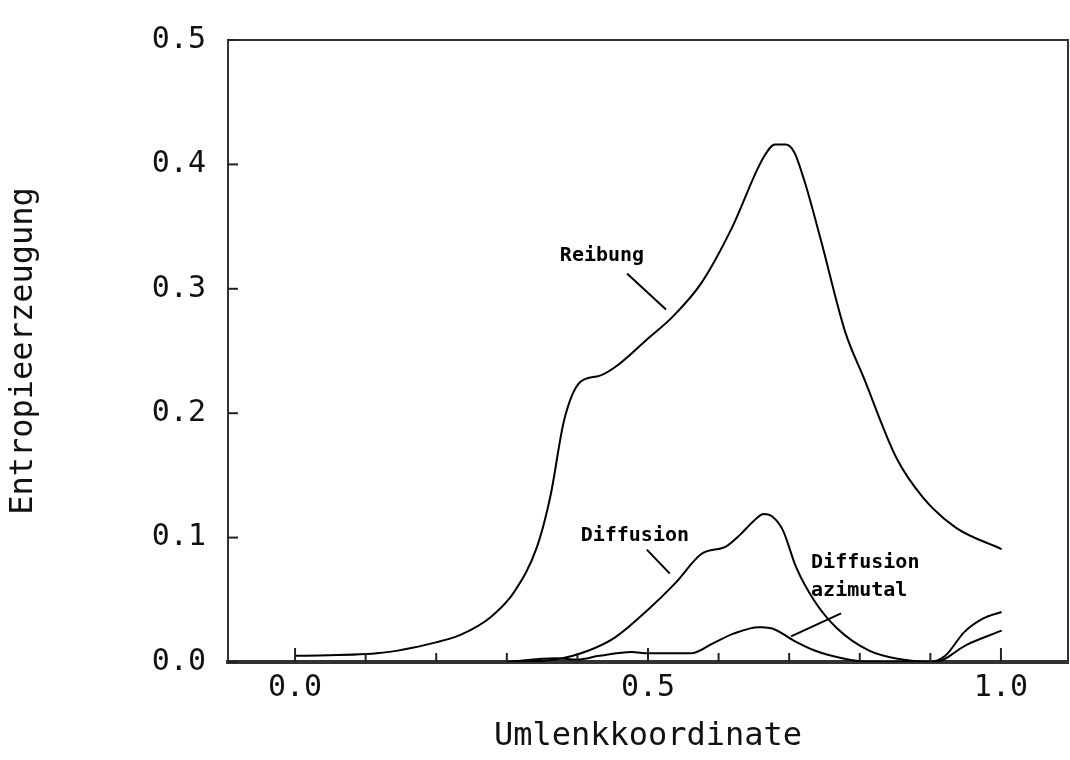 Image resolution: width=1070 pixels, height=760 pixels. Describe the element at coordinates (648, 685) in the screenshot. I see `x-tick-label: 0.5` at that location.